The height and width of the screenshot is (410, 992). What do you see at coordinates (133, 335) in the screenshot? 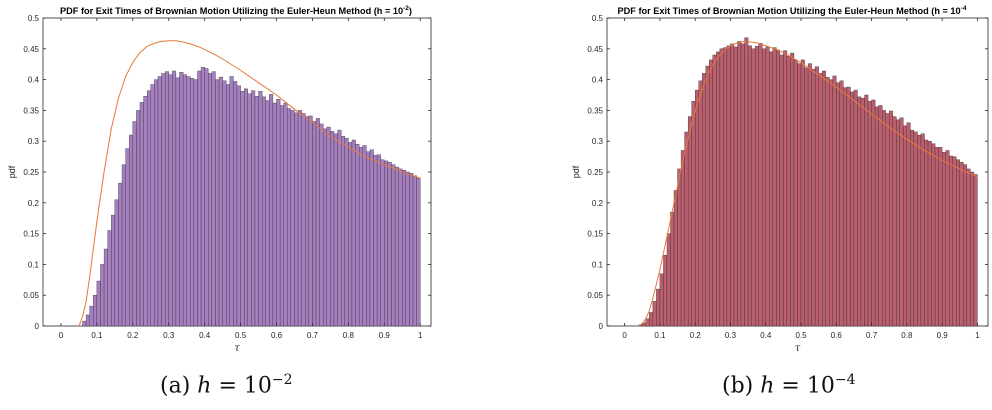
I see `x-tick-label: 0.2` at bounding box center [133, 335].